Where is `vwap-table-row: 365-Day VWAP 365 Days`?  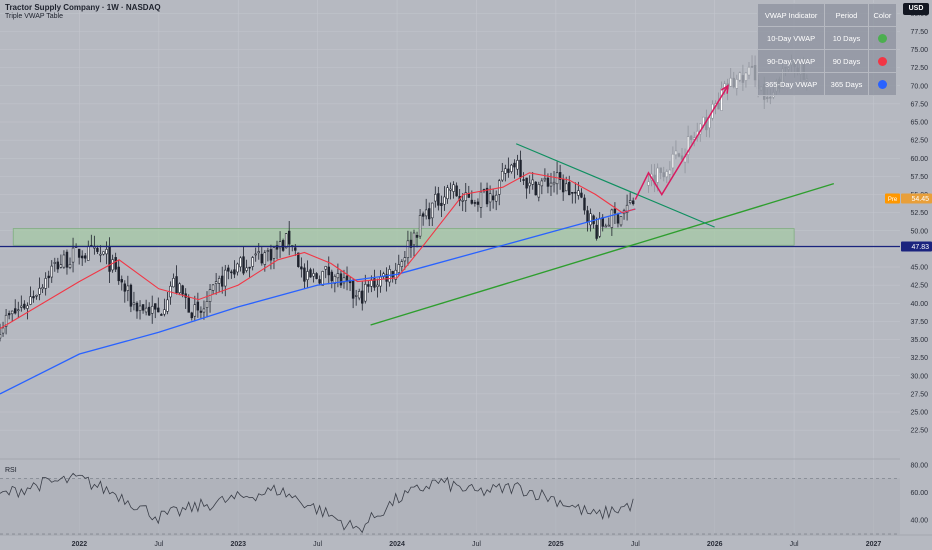
vwap-table-row: 365-Day VWAP 365 Days is located at coordinates (827, 84).